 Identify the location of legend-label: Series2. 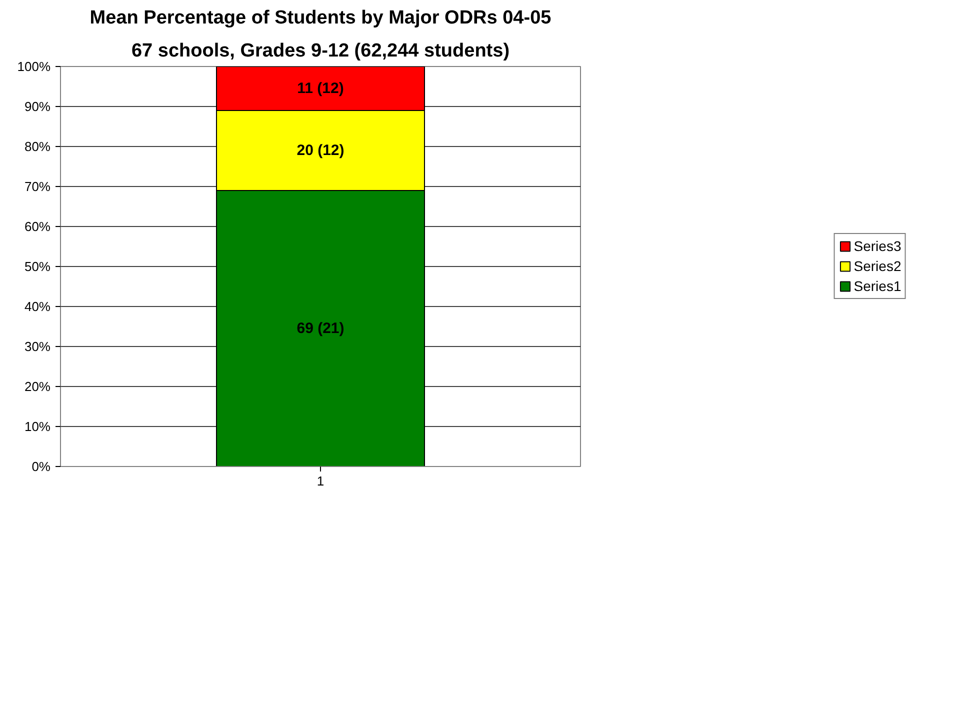
(878, 266).